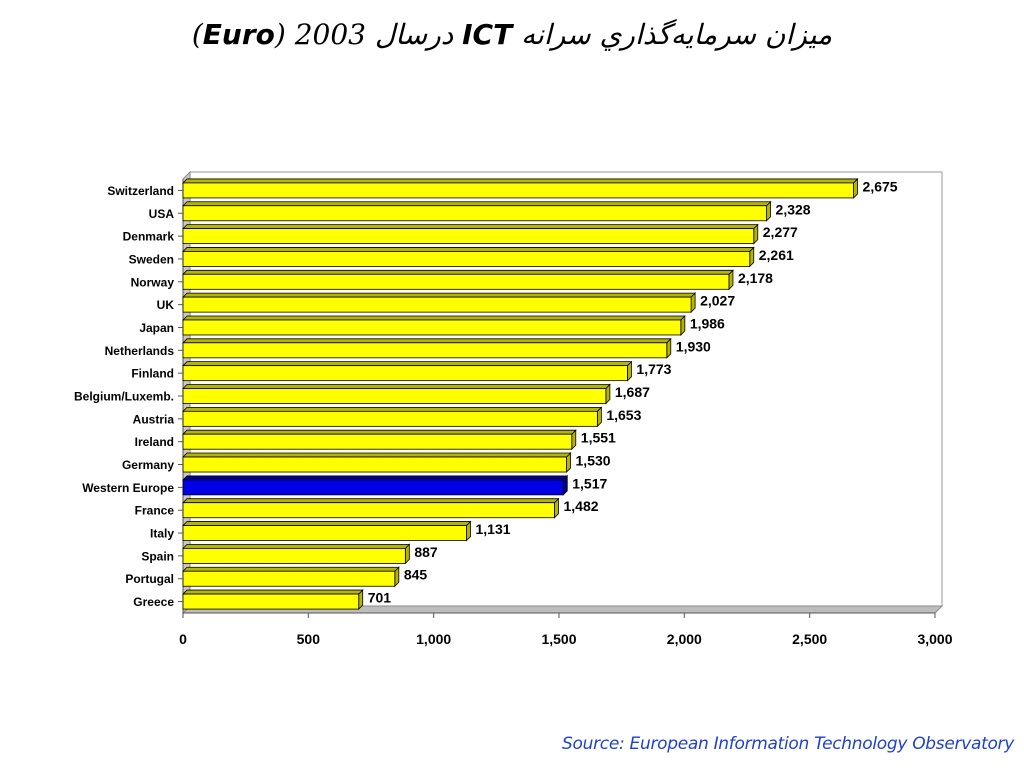 Image resolution: width=1024 pixels, height=768 pixels. I want to click on title-ict: ICT, so click(487, 34).